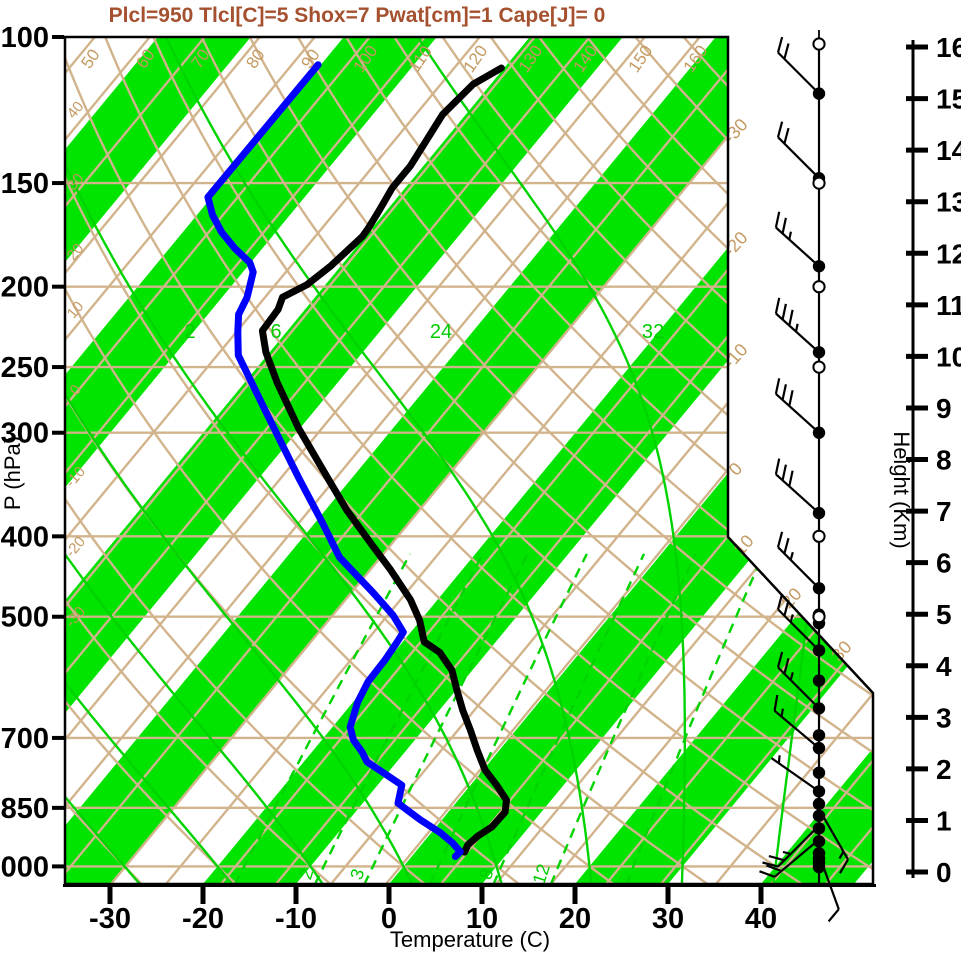 This screenshot has height=957, width=961. Describe the element at coordinates (275, 332) in the screenshot. I see `moist-adiabat-label: 6` at that location.